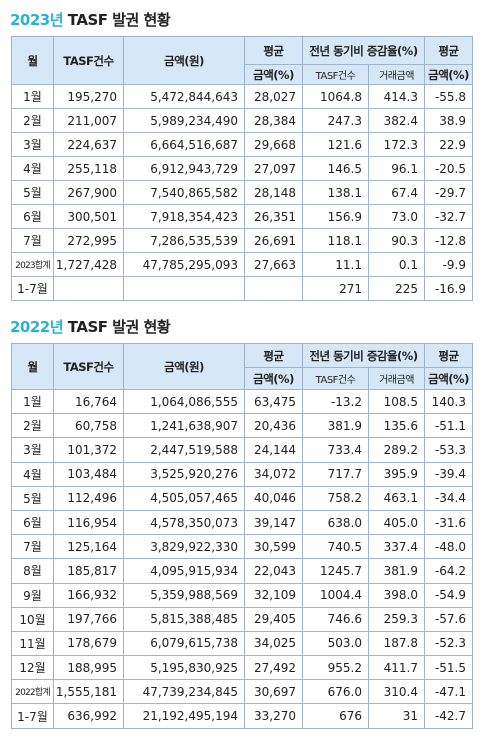  I want to click on cell-count: 60,758, so click(88, 426).